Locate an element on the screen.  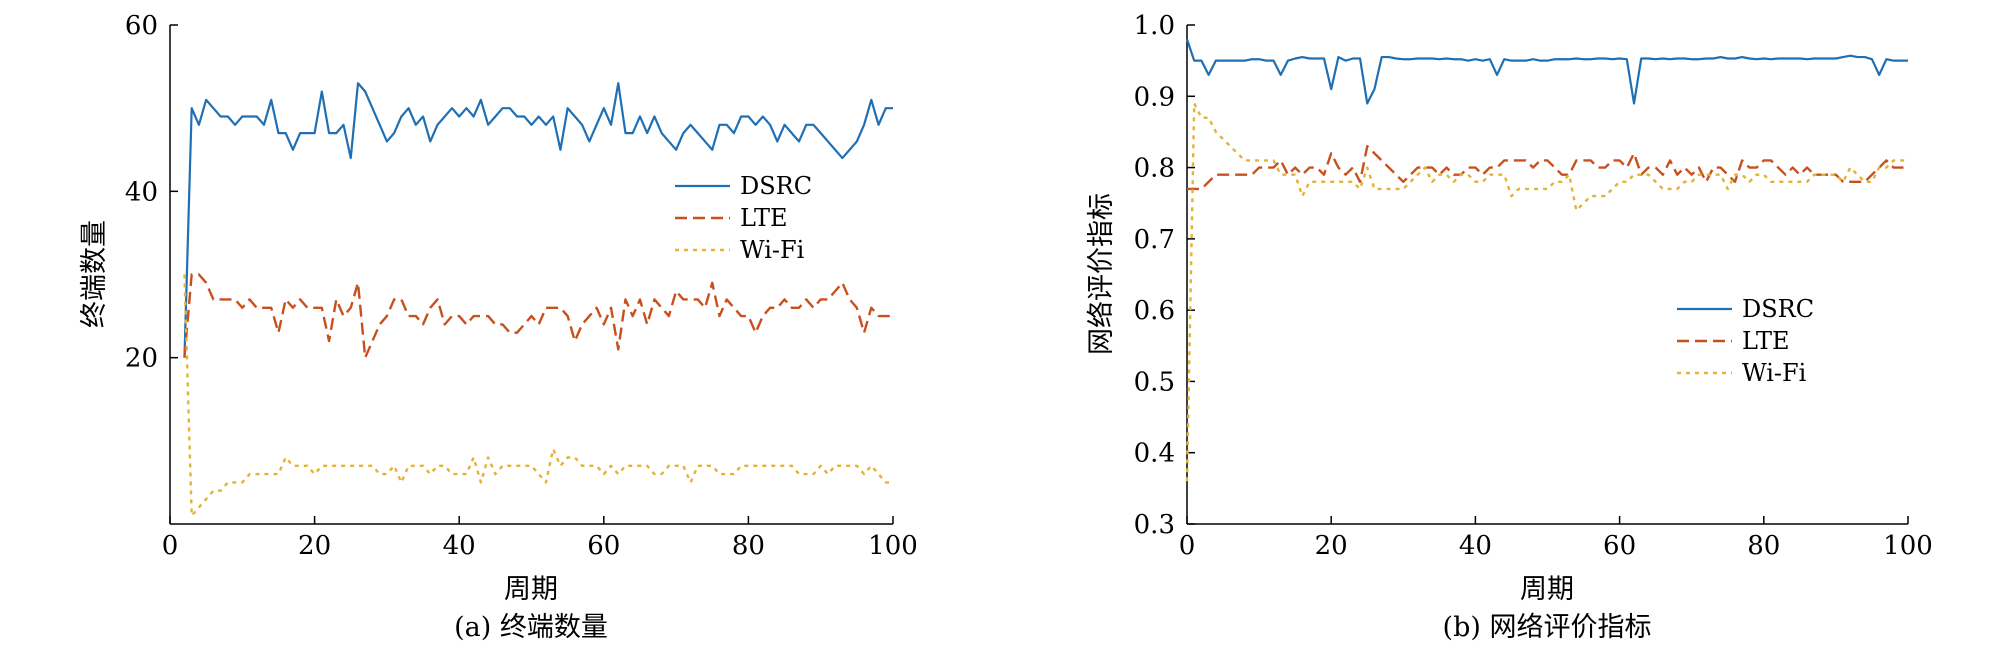
panel-b-series-lte-line is located at coordinates (1547, 167).